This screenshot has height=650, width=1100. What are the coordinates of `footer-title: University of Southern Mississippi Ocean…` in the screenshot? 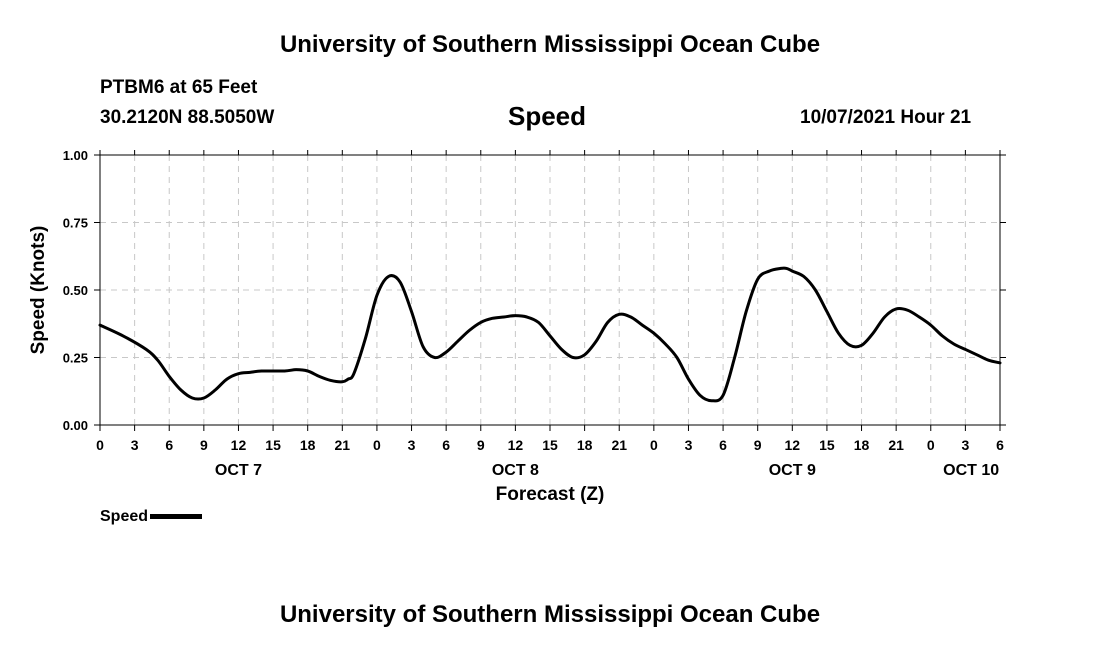 It's located at (550, 614).